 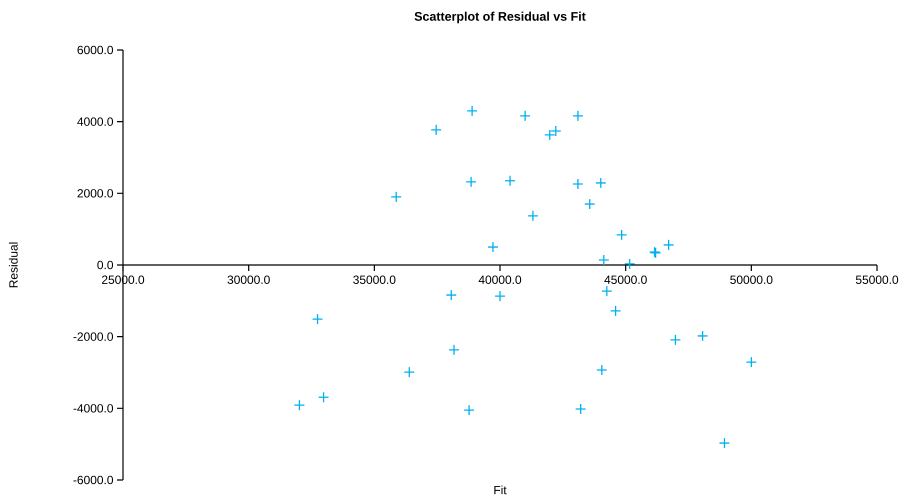 I want to click on y-axis-title: Residual, so click(x=13, y=265).